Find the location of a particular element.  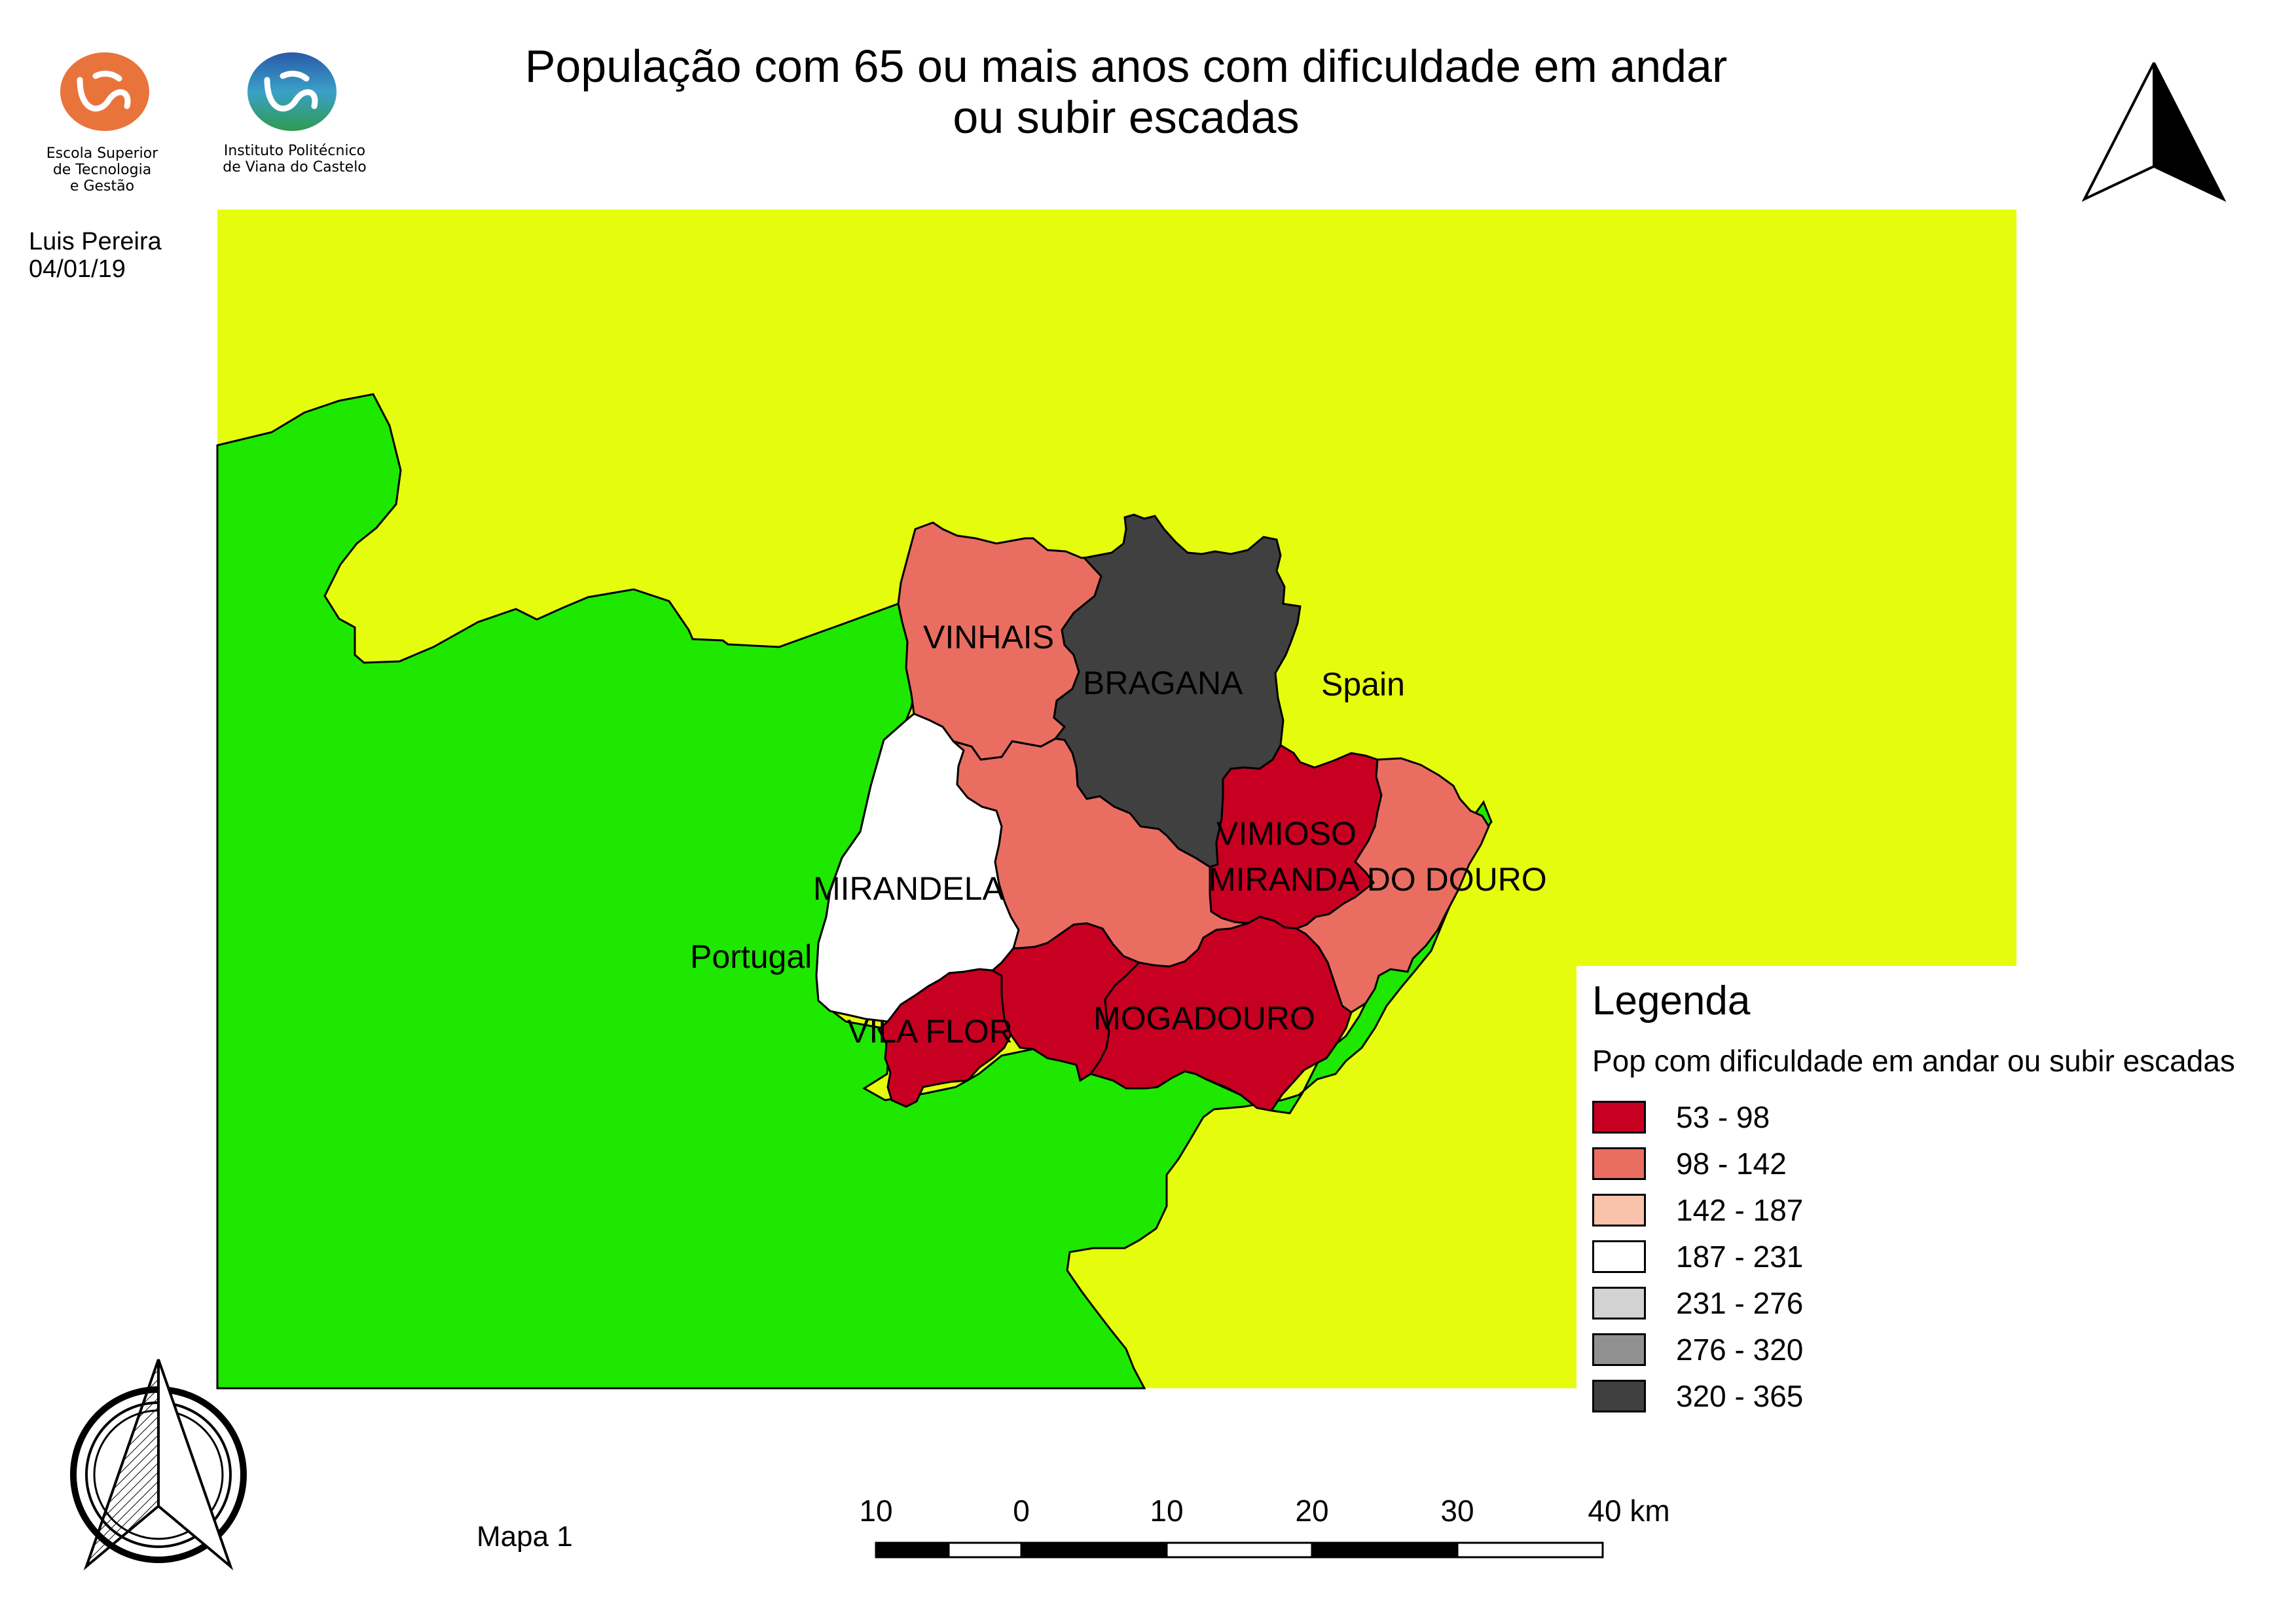

label-vimioso: VIMIOSO is located at coordinates (1286, 833).